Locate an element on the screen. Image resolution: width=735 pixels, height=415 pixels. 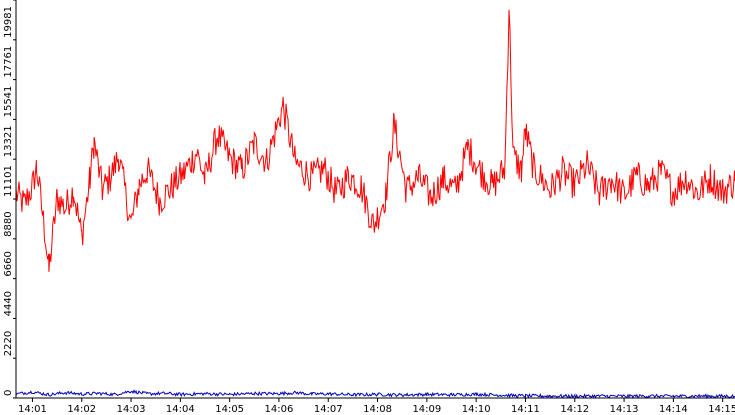
x-tick-label: 14:01 is located at coordinates (32, 409).